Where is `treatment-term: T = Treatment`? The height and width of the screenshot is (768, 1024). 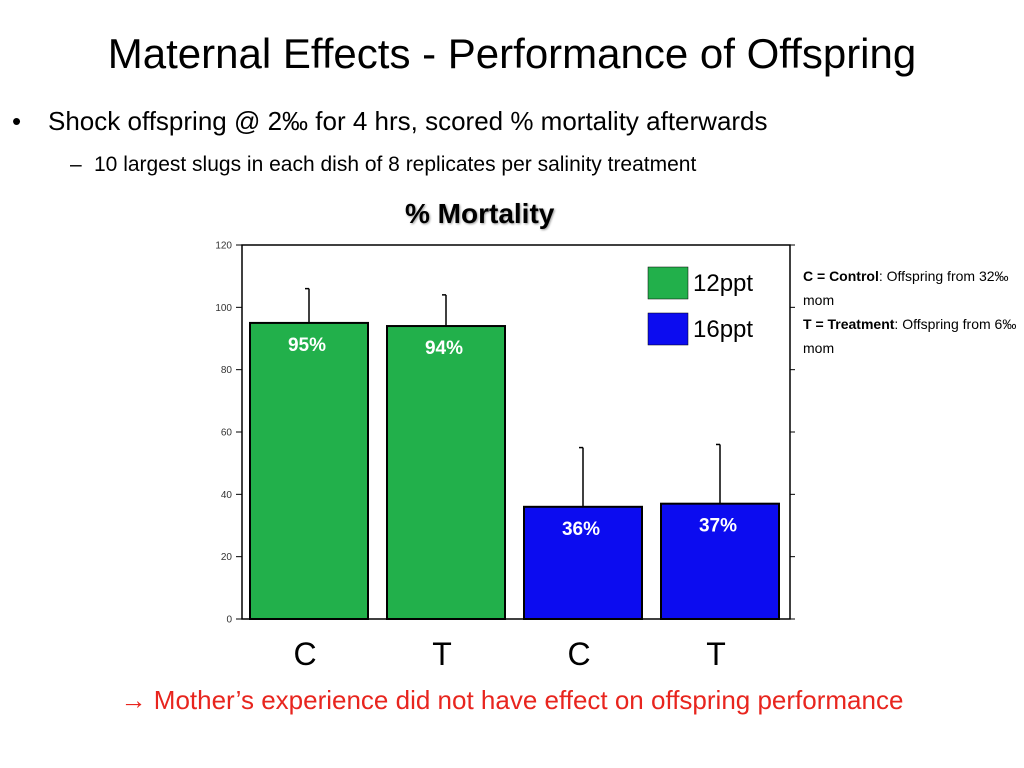
treatment-term: T = Treatment is located at coordinates (849, 324).